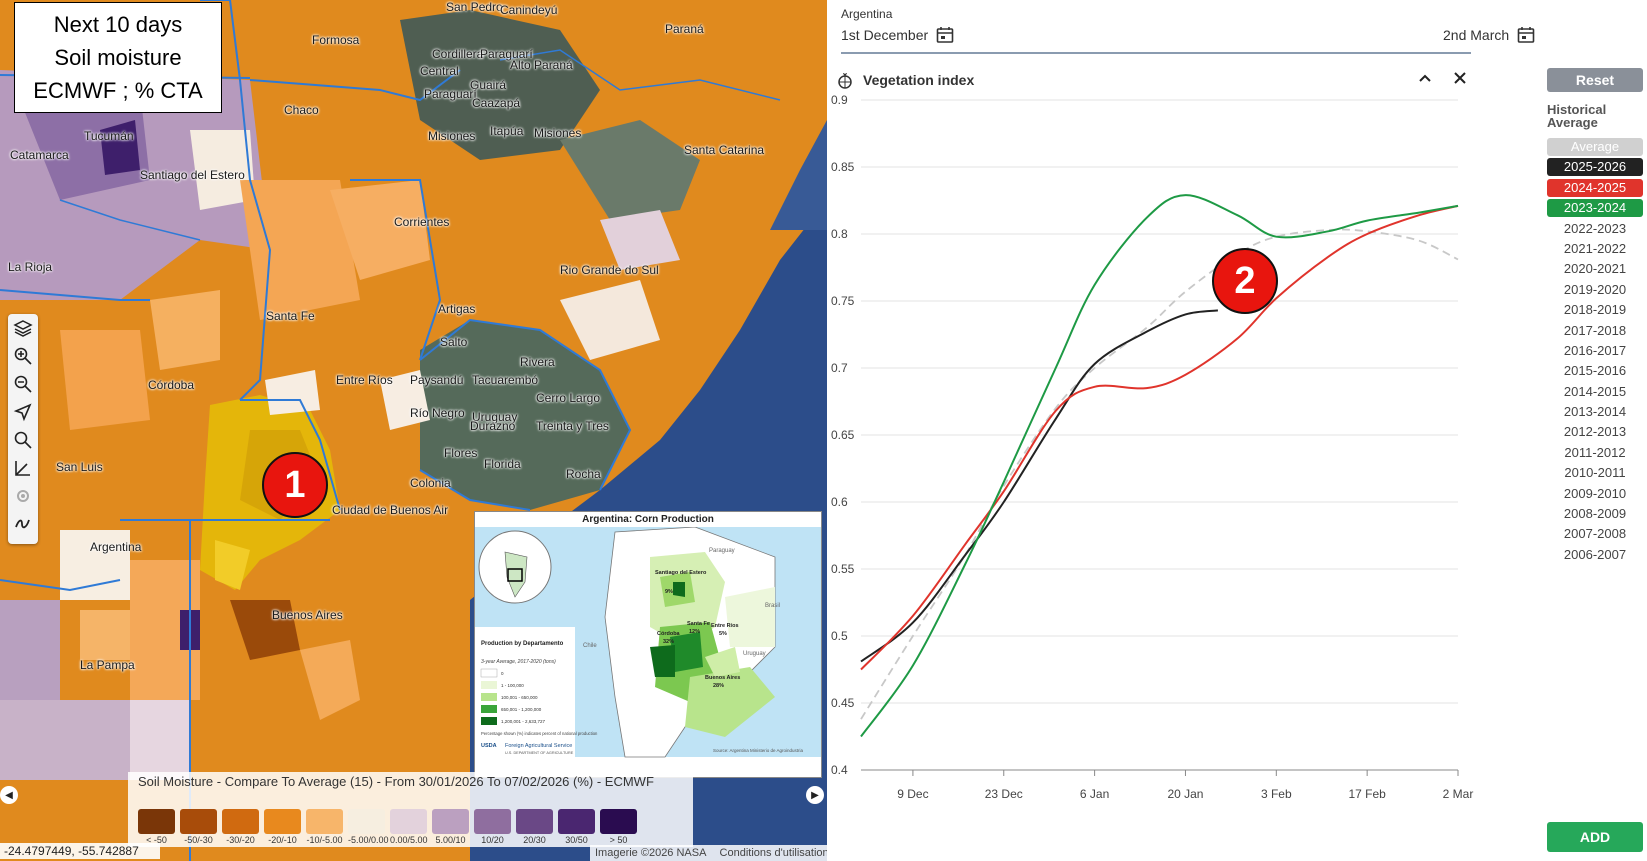  Describe the element at coordinates (912, 794) in the screenshot. I see `x-tick-label: 9 Dec` at that location.